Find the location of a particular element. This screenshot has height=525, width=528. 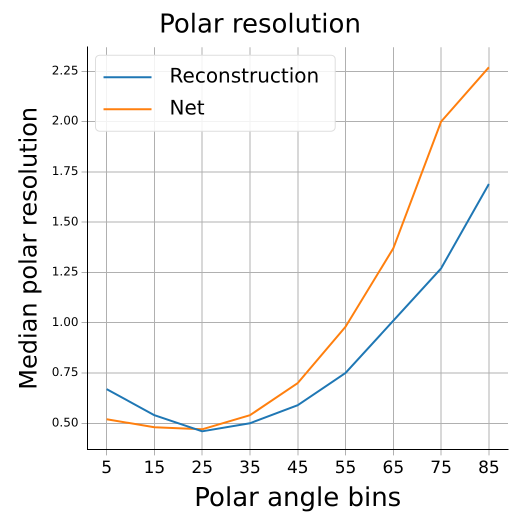

x-tick-label: 5 is located at coordinates (106, 468).